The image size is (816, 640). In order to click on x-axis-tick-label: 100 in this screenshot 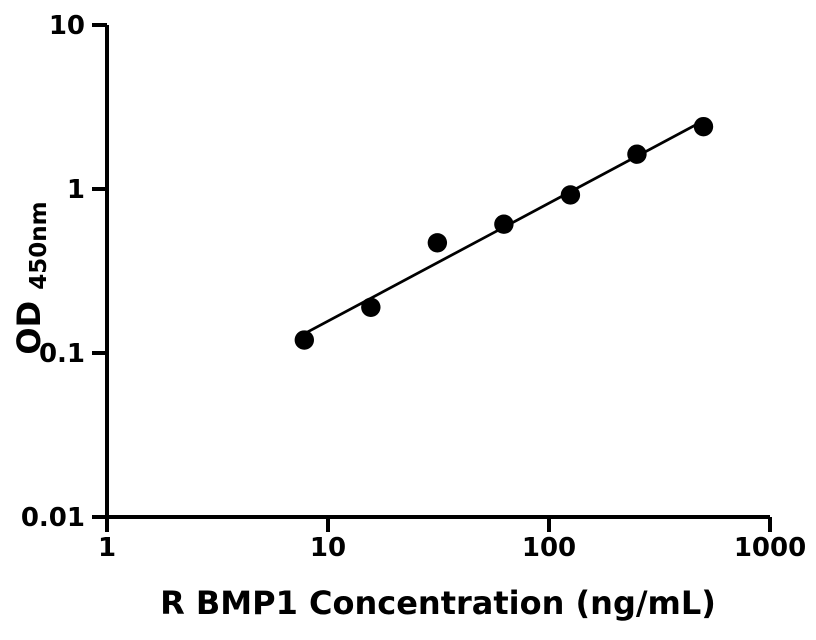, I will do `click(549, 548)`.